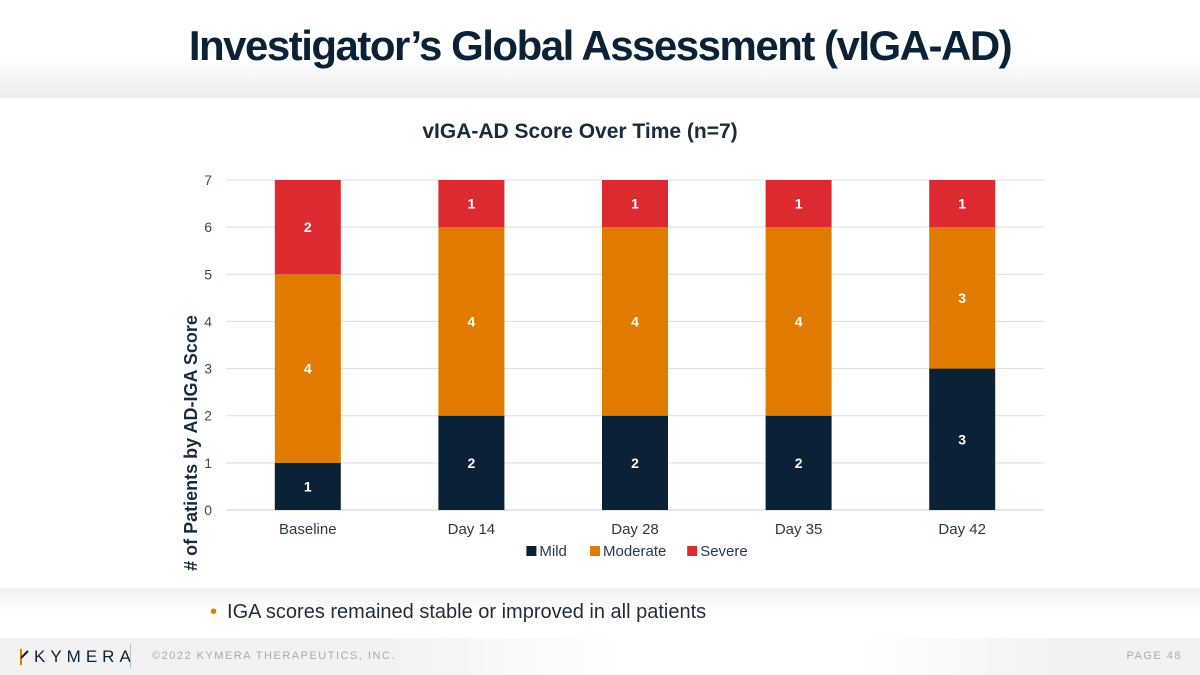 The height and width of the screenshot is (675, 1200). I want to click on copyright: ©2022 KYMERA THERAPEUTICS, INC., so click(274, 656).